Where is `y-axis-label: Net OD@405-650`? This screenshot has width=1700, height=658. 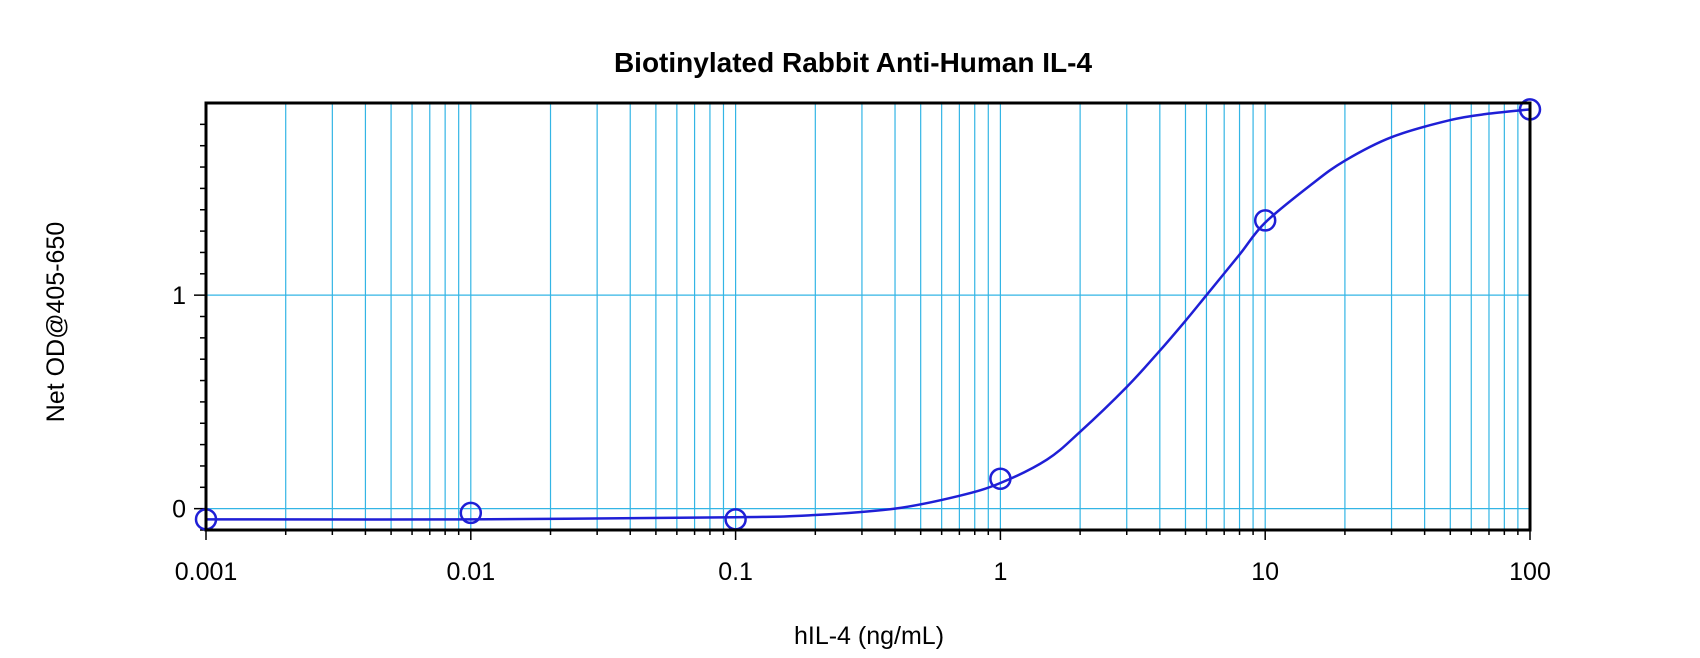 y-axis-label: Net OD@405-650 is located at coordinates (56, 322).